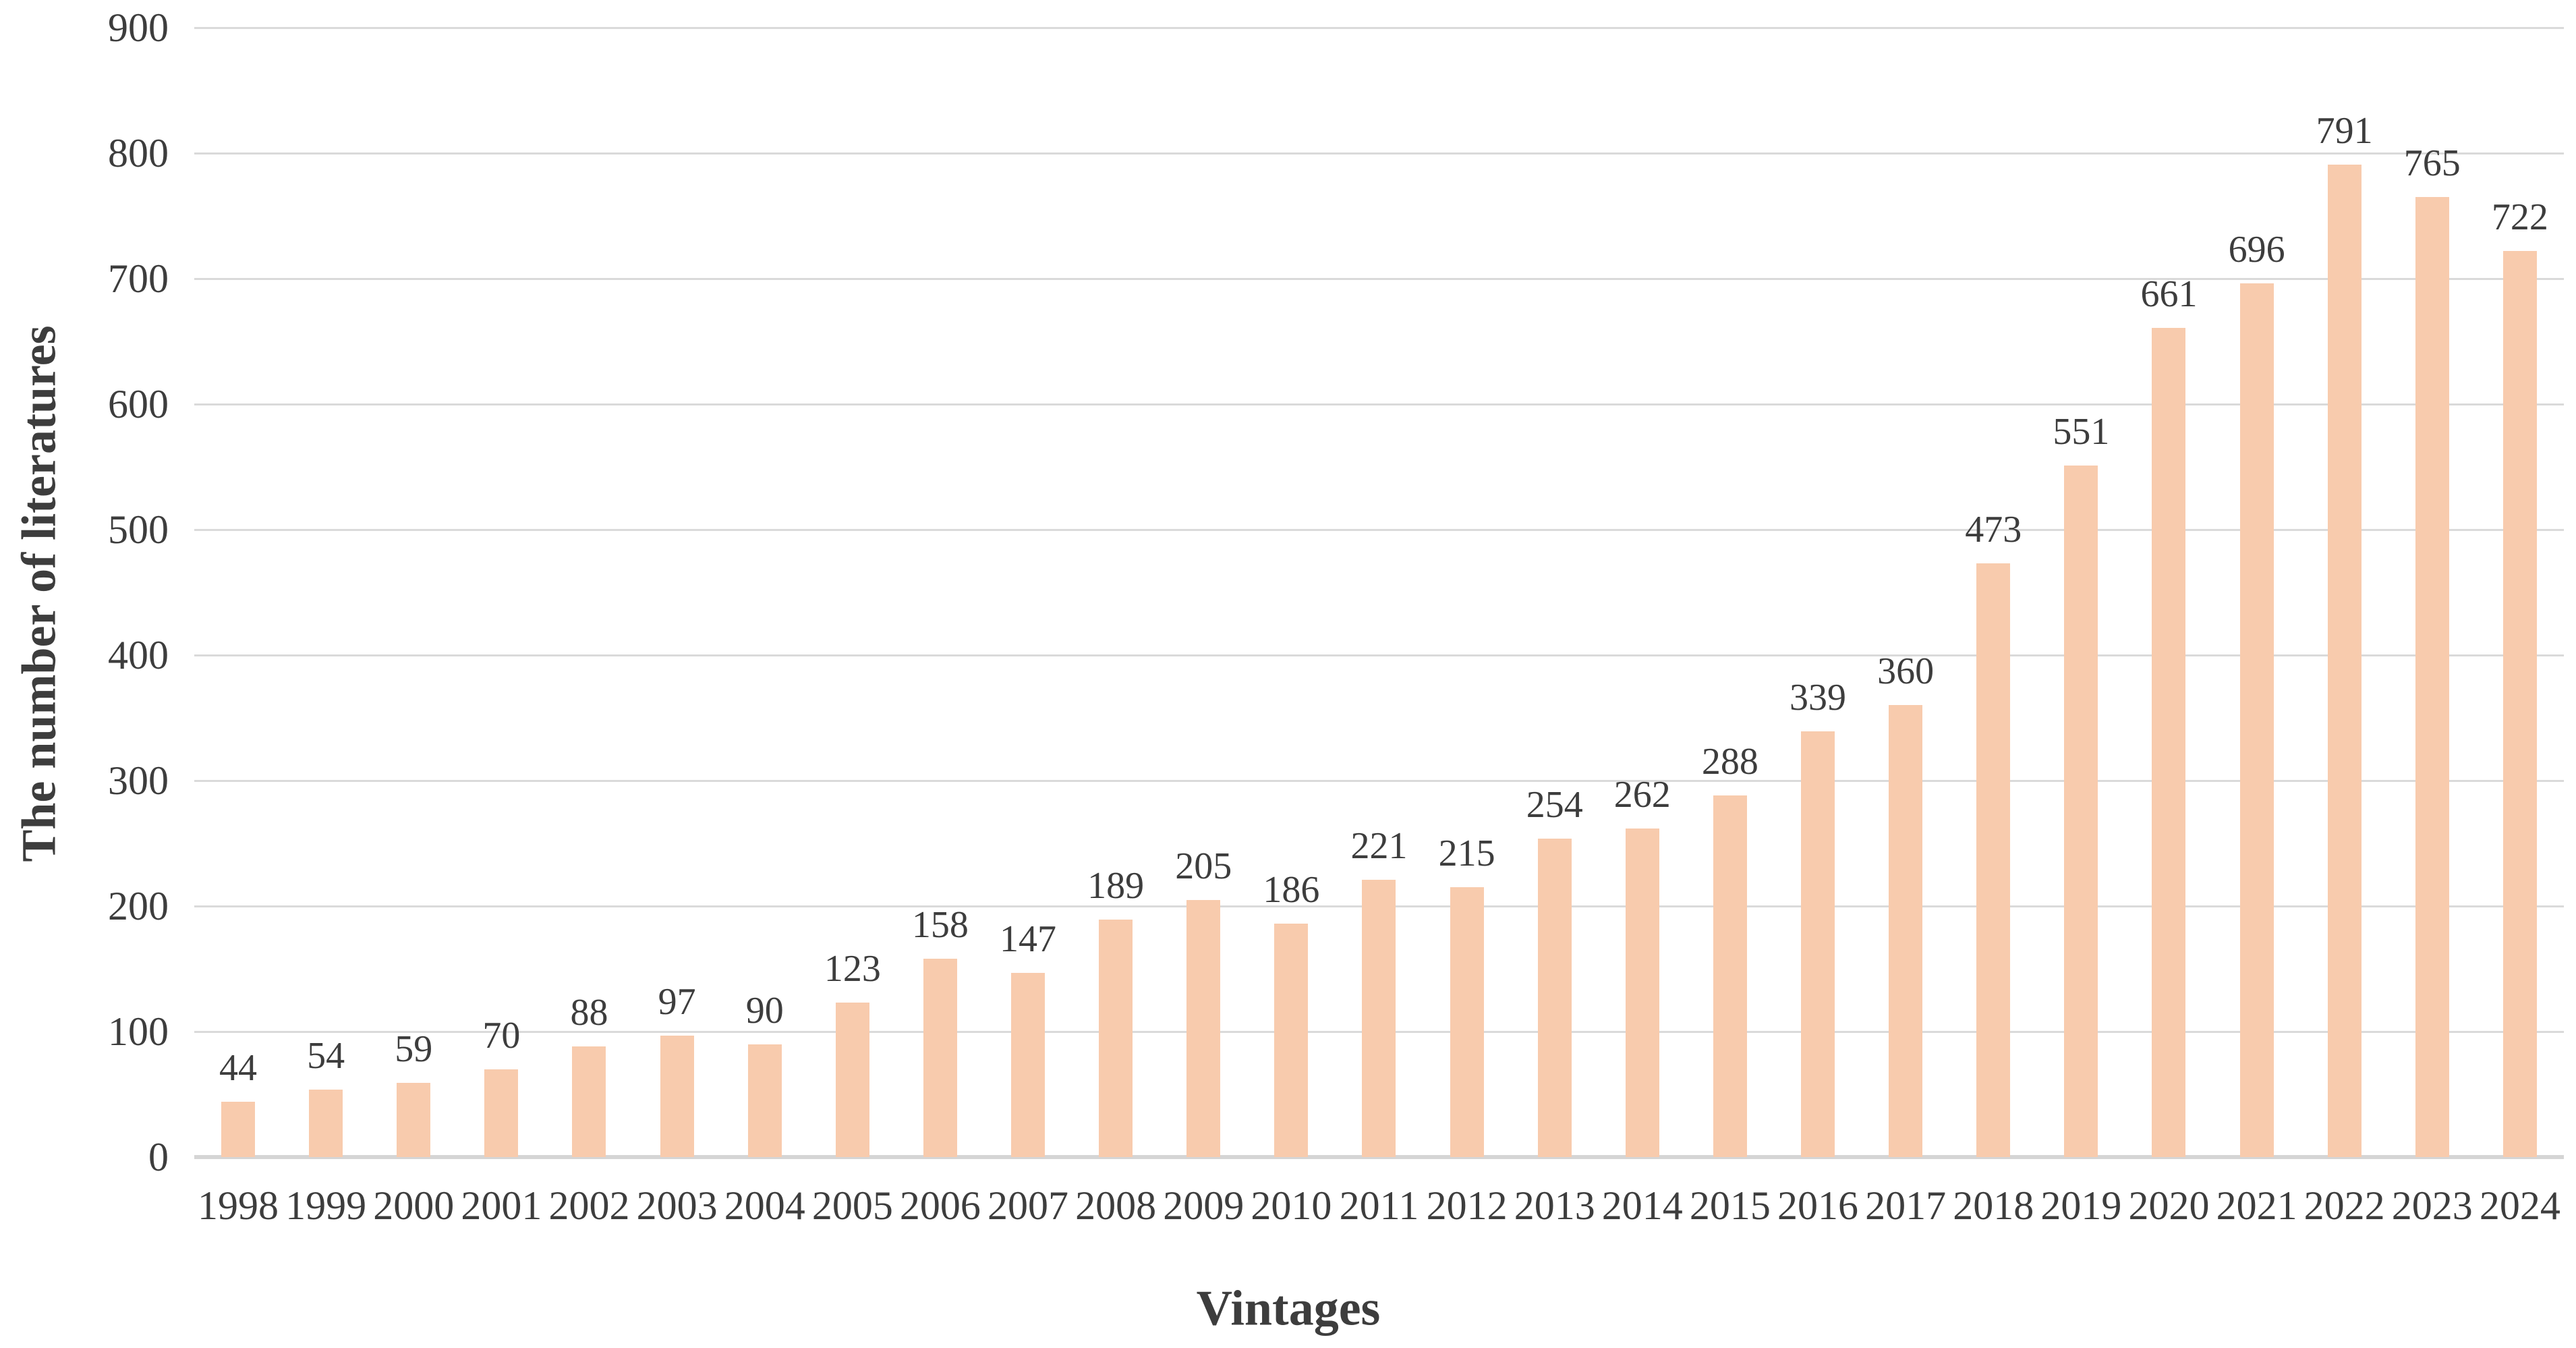 Image resolution: width=2576 pixels, height=1348 pixels. Describe the element at coordinates (501, 1113) in the screenshot. I see `bar-2001` at that location.